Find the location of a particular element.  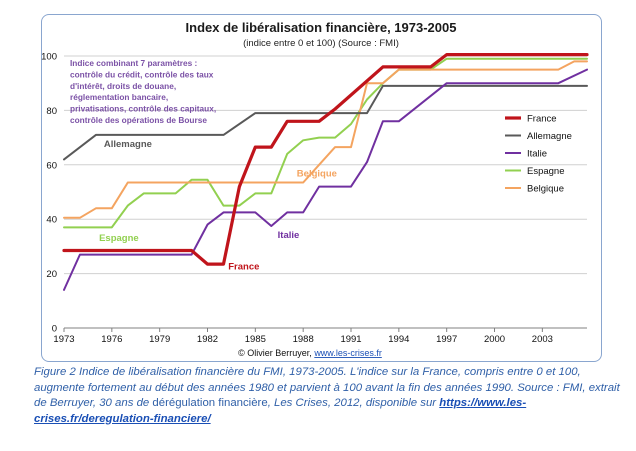

credit-text: © Olivier Berruyer, is located at coordinates (276, 353).